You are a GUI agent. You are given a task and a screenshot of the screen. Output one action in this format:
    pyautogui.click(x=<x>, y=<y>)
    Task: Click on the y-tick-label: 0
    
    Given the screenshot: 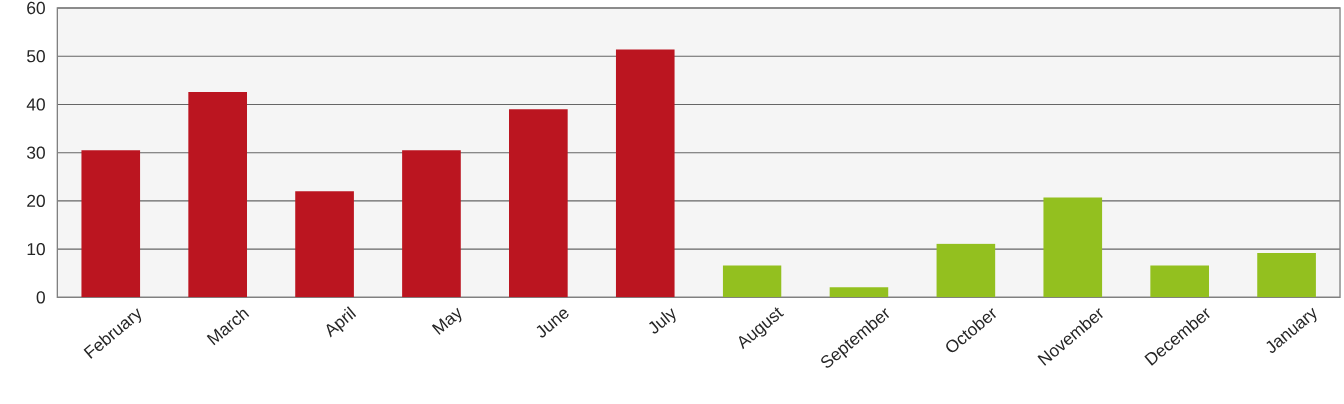 What is the action you would take?
    pyautogui.click(x=40, y=297)
    